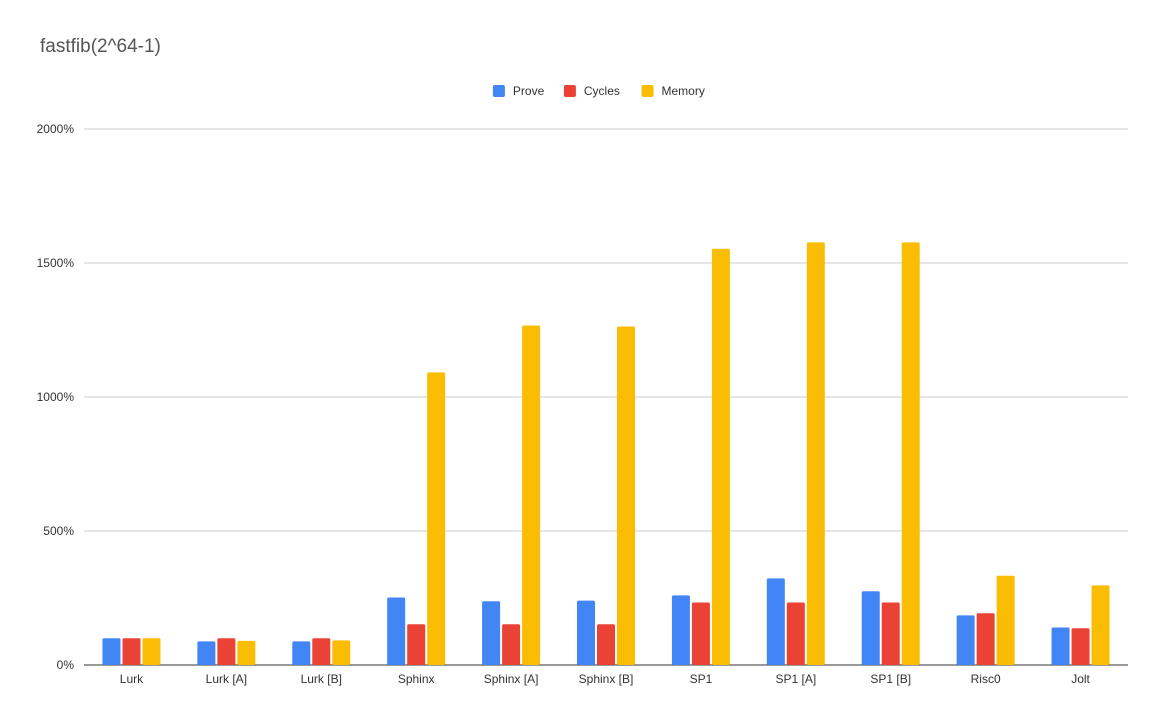  I want to click on x-tick-label: Lurk, so click(132, 679).